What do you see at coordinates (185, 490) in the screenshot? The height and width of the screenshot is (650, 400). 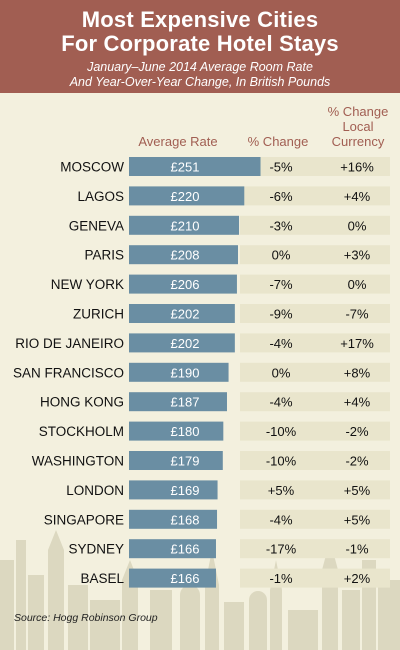 I see `value-label: £169` at bounding box center [185, 490].